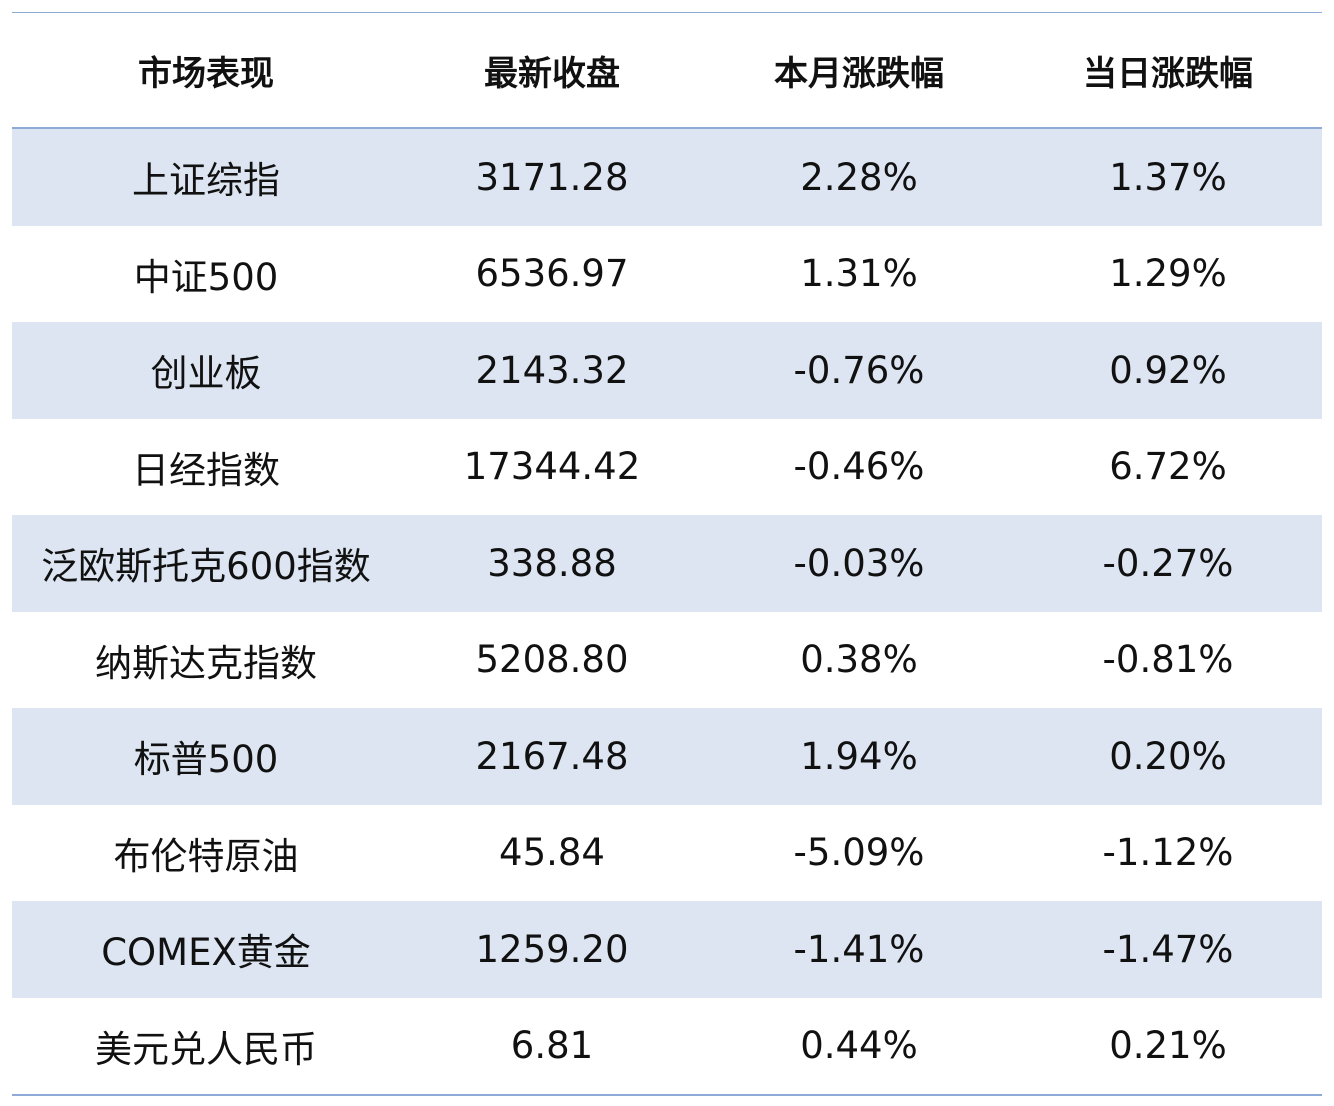 This screenshot has width=1334, height=1106. What do you see at coordinates (552, 370) in the screenshot?
I see `latest-close: 2143.32` at bounding box center [552, 370].